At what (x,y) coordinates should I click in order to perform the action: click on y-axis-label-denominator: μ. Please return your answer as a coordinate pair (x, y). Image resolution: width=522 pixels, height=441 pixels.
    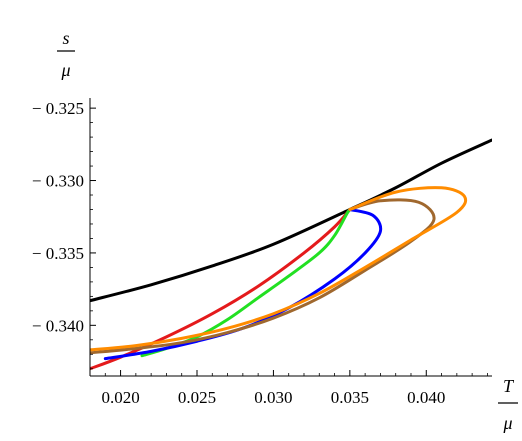
    Looking at the image, I should click on (65, 70).